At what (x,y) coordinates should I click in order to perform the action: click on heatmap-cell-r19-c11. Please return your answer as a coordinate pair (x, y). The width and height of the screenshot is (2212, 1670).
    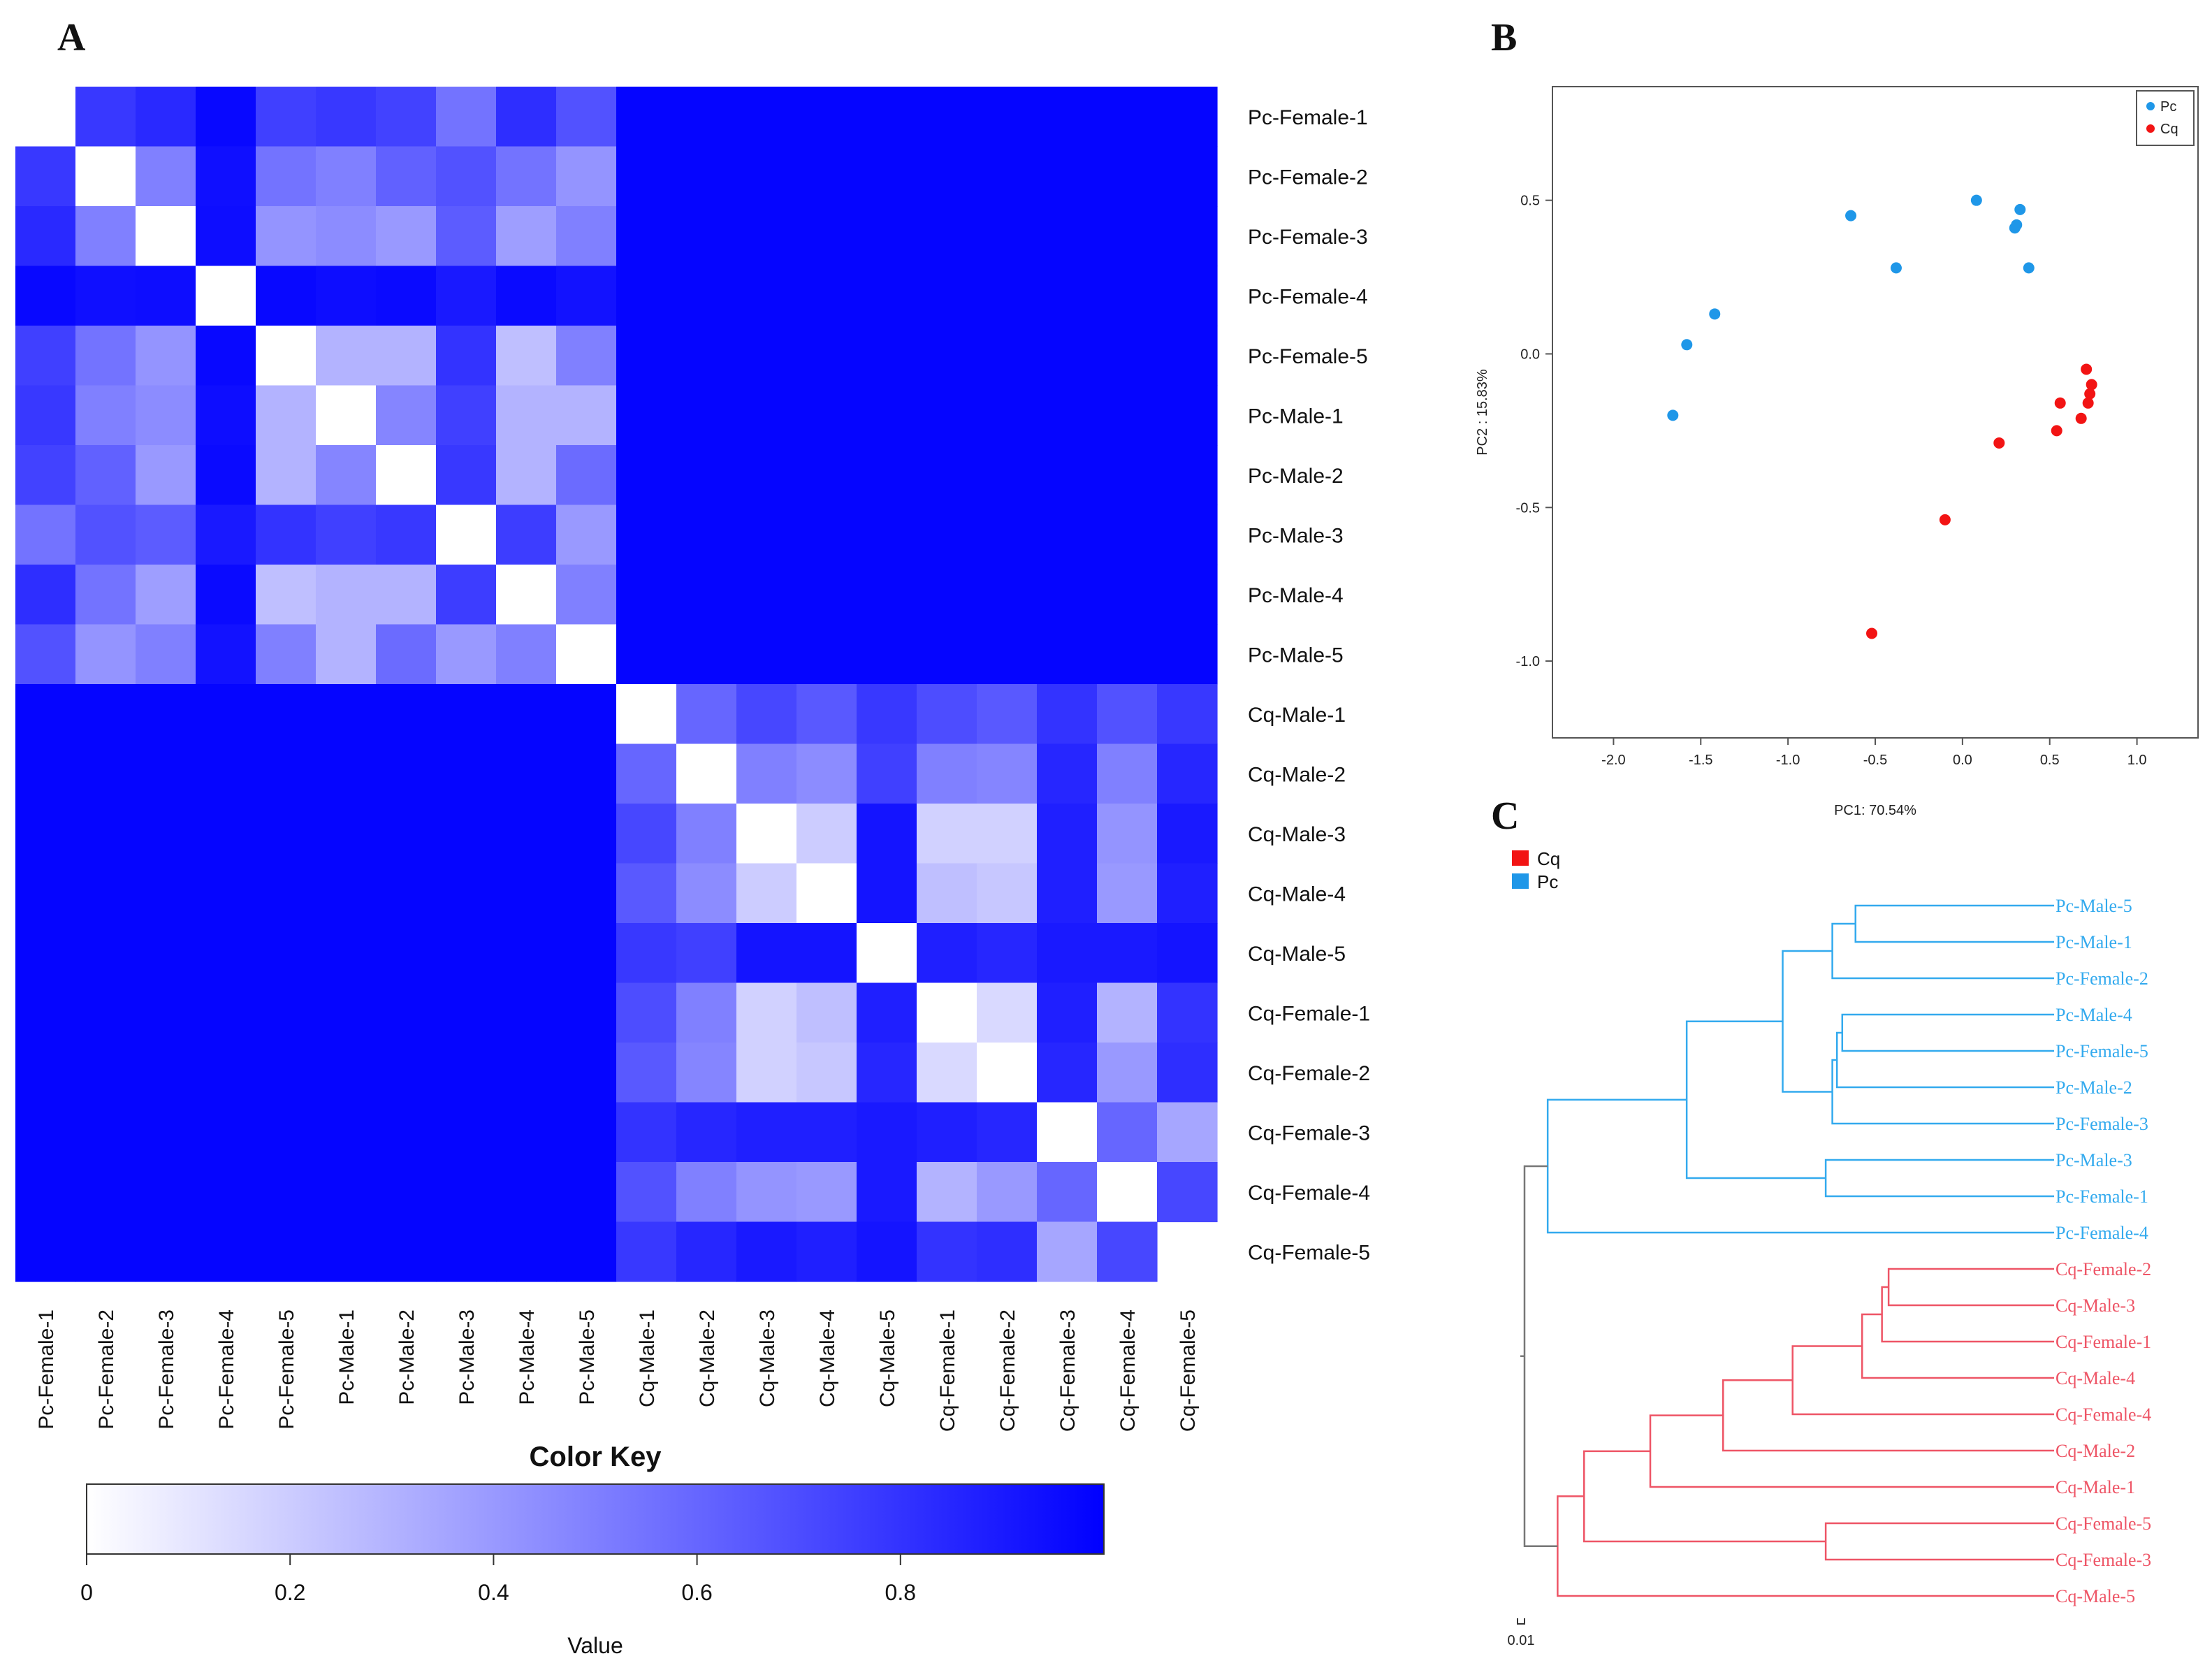
    Looking at the image, I should click on (646, 1192).